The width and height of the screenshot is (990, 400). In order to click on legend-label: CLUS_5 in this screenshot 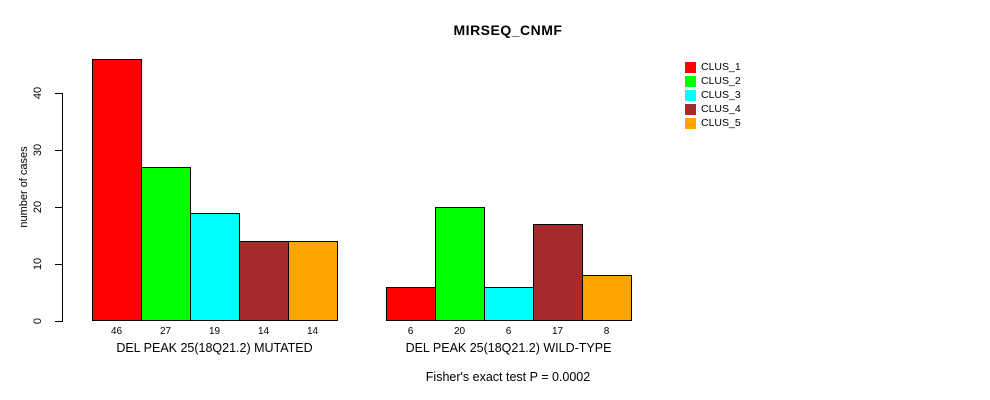, I will do `click(721, 122)`.